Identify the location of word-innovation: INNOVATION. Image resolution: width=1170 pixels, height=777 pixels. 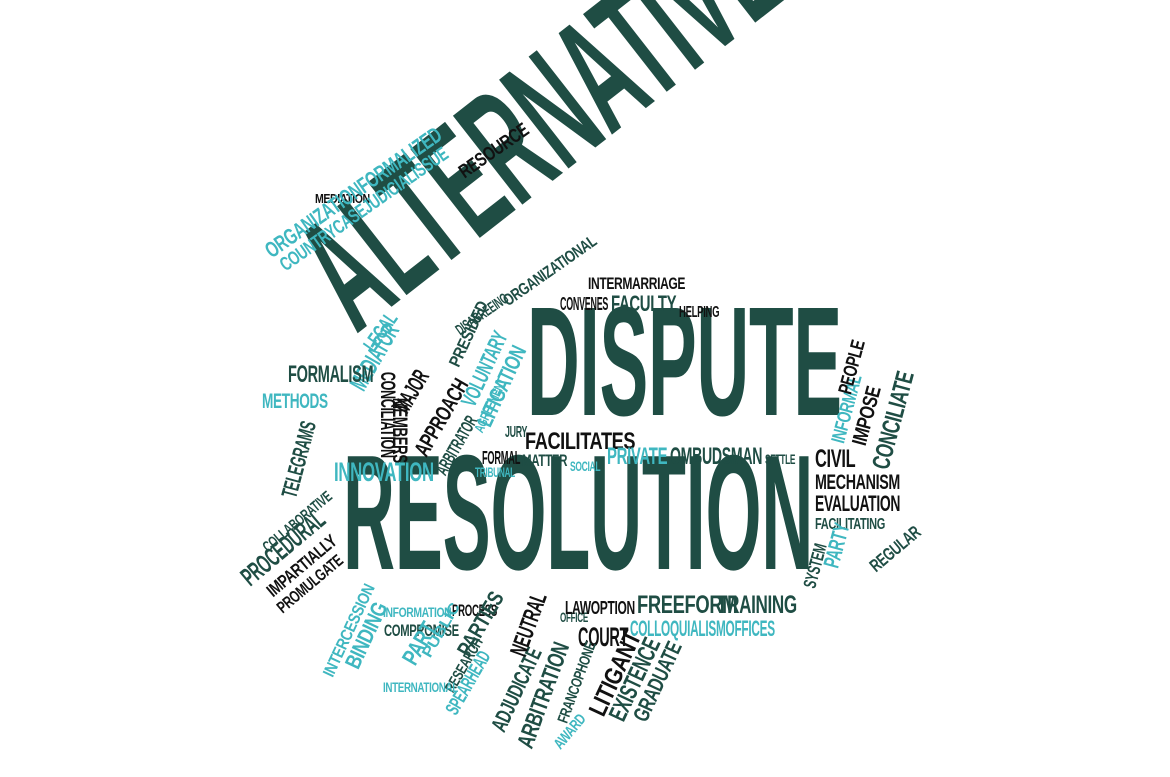
(384, 471).